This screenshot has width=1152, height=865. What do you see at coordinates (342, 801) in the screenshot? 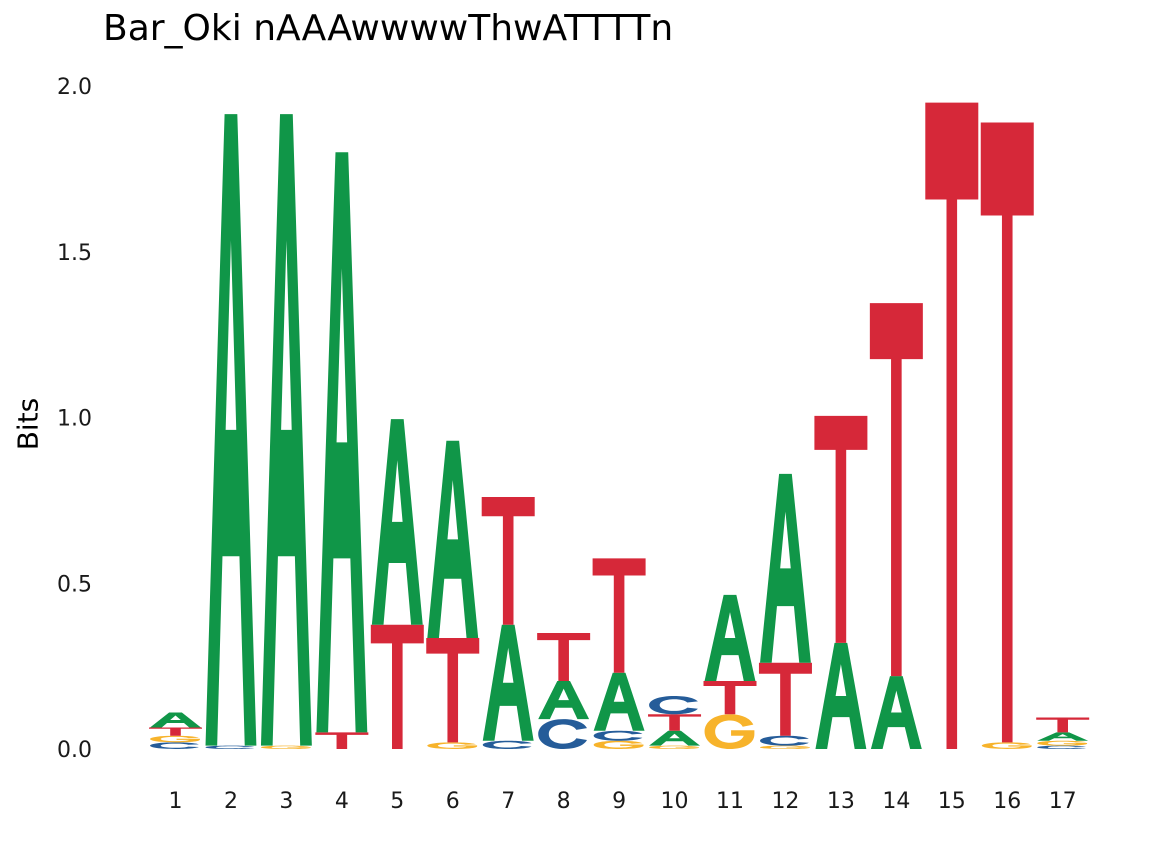
I see `x-tick-label: 4` at bounding box center [342, 801].